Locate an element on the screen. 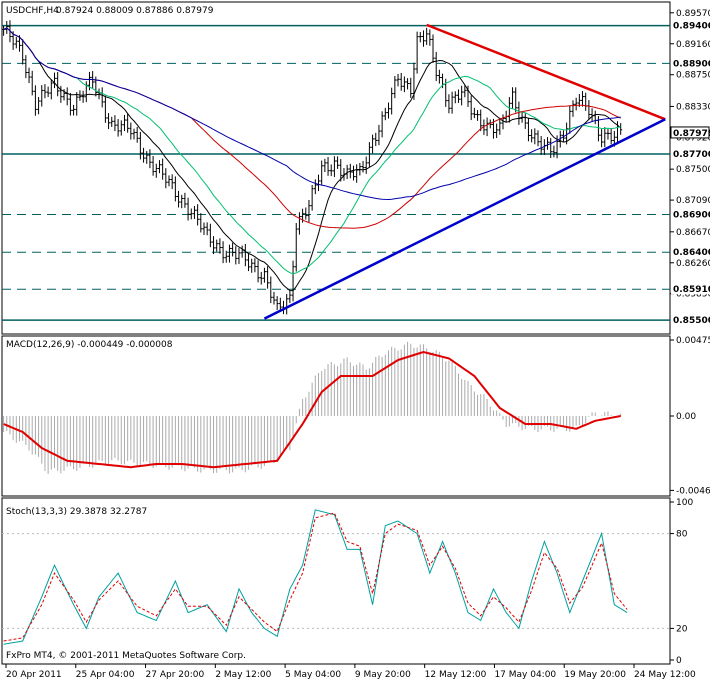 The height and width of the screenshot is (680, 710). price-tick-label: 0.87500 is located at coordinates (693, 170).